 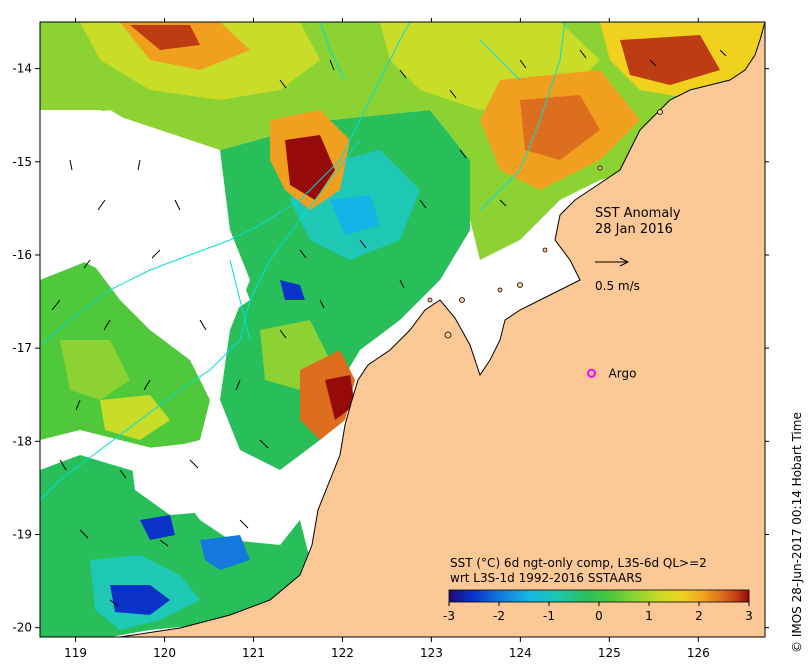 What do you see at coordinates (649, 616) in the screenshot?
I see `colorbar-tick-label: 1` at bounding box center [649, 616].